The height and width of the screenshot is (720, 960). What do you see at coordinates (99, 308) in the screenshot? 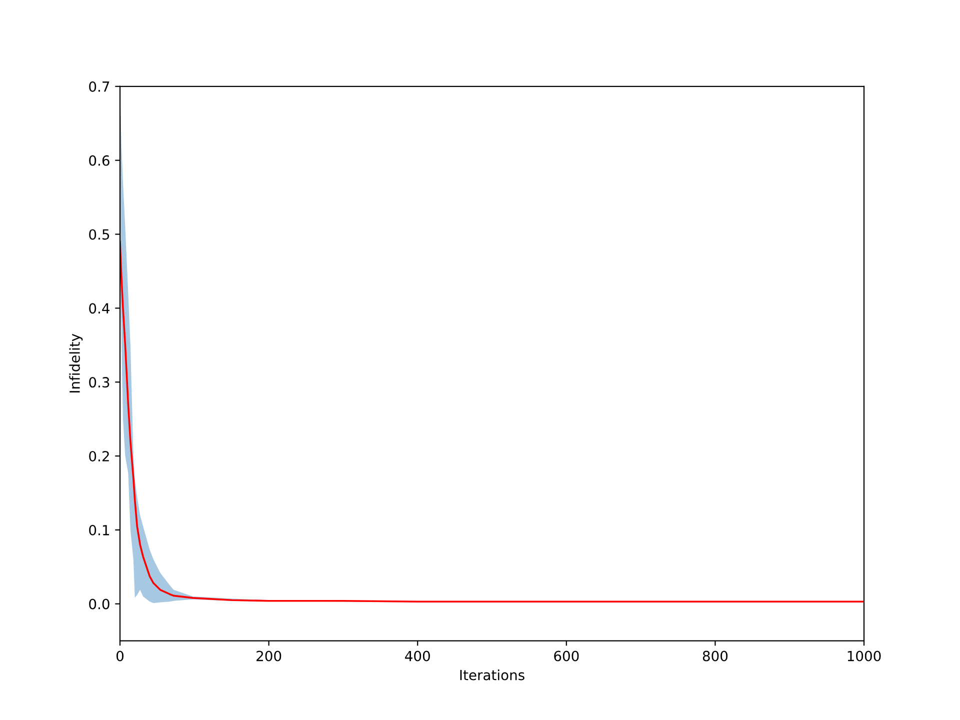
I see `y-tick-label: 0.4` at bounding box center [99, 308].